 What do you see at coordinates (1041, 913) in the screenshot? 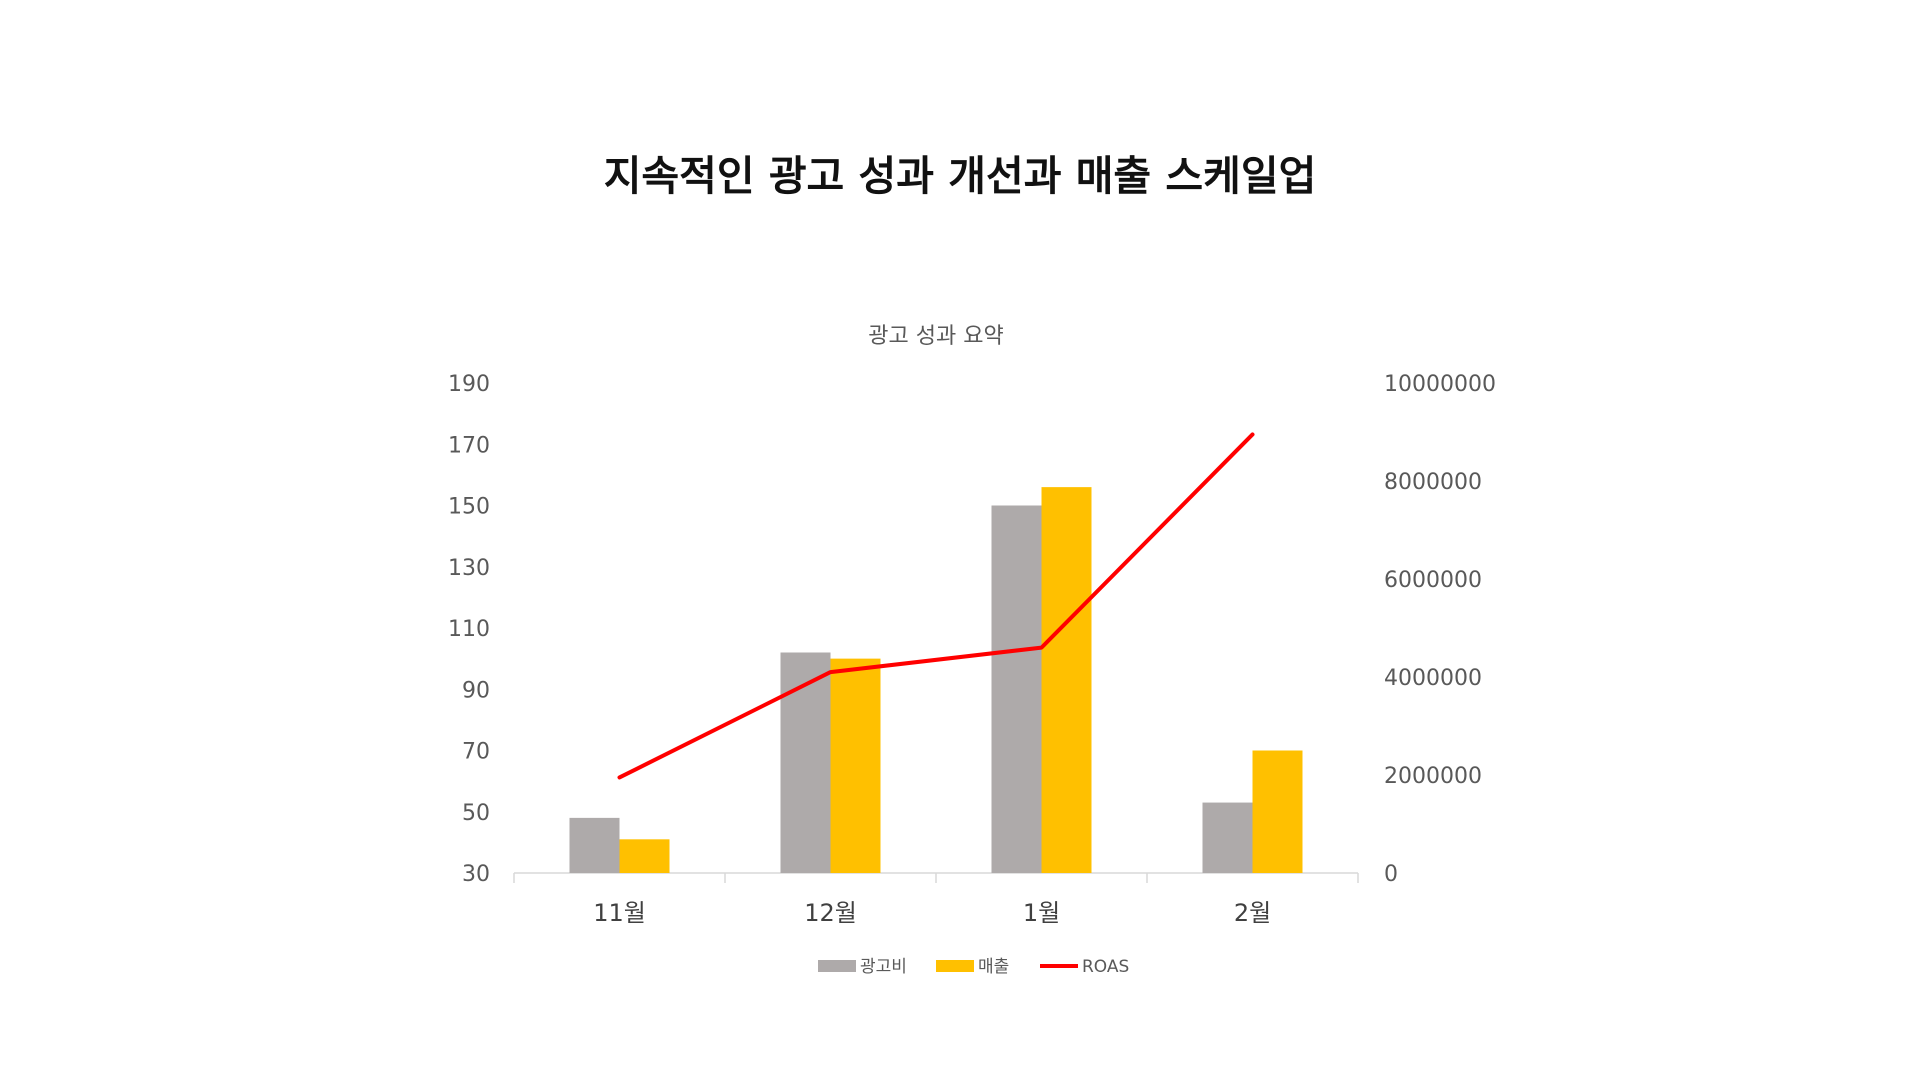
I see `x-category-label: 1월` at bounding box center [1041, 913].